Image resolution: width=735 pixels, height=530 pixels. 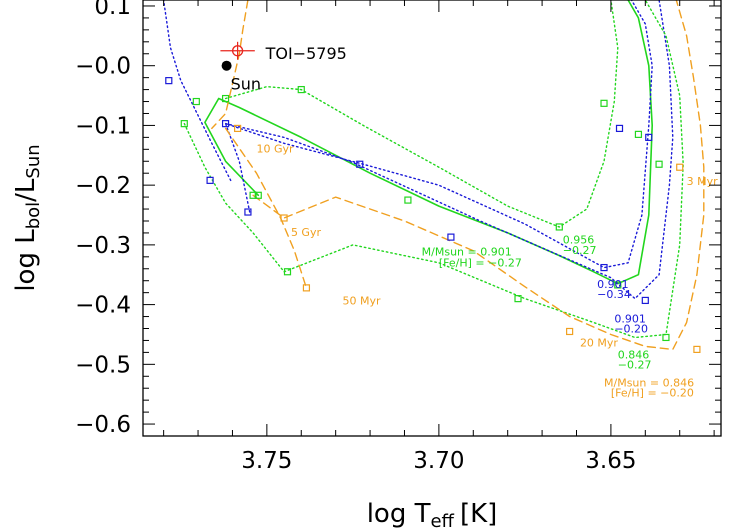 I want to click on sun-label: Sun, so click(x=246, y=84).